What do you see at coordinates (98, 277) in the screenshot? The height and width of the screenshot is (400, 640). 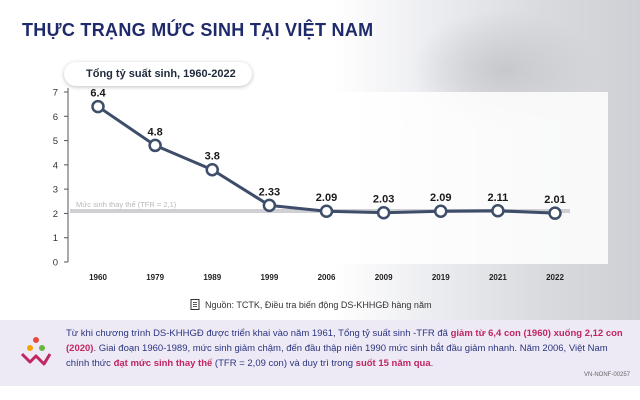 I see `x-tick-label: 1960` at bounding box center [98, 277].